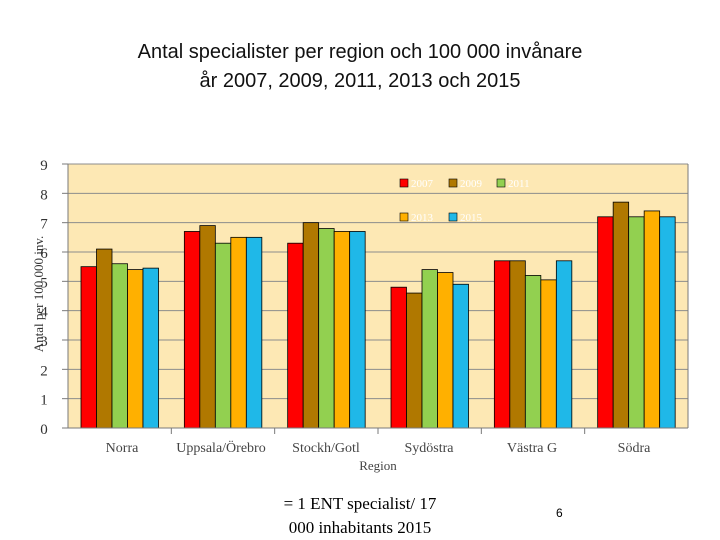  What do you see at coordinates (44, 430) in the screenshot?
I see `y-tick-label: 0` at bounding box center [44, 430].